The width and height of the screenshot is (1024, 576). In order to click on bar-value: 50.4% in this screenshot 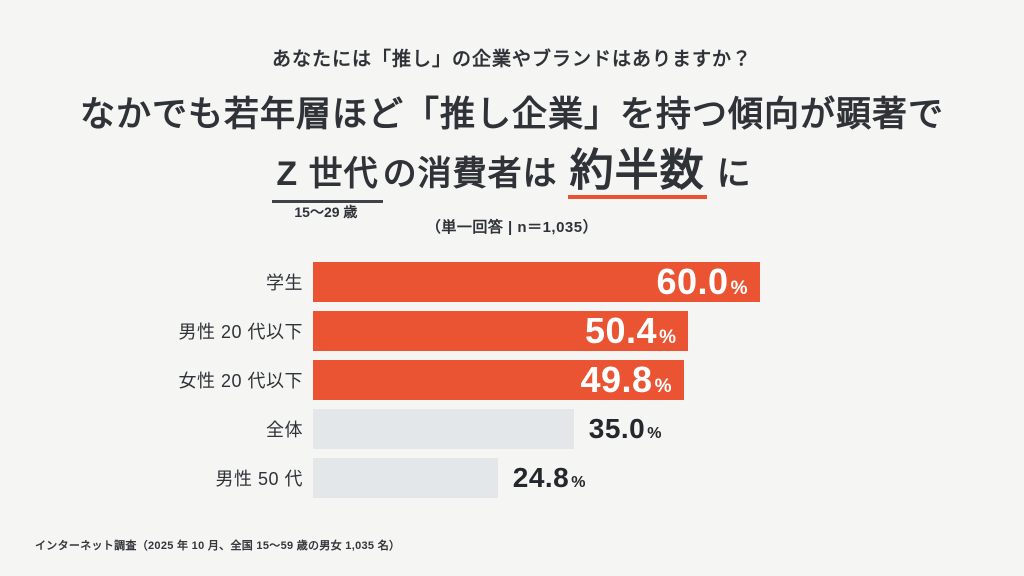, I will do `click(636, 331)`.